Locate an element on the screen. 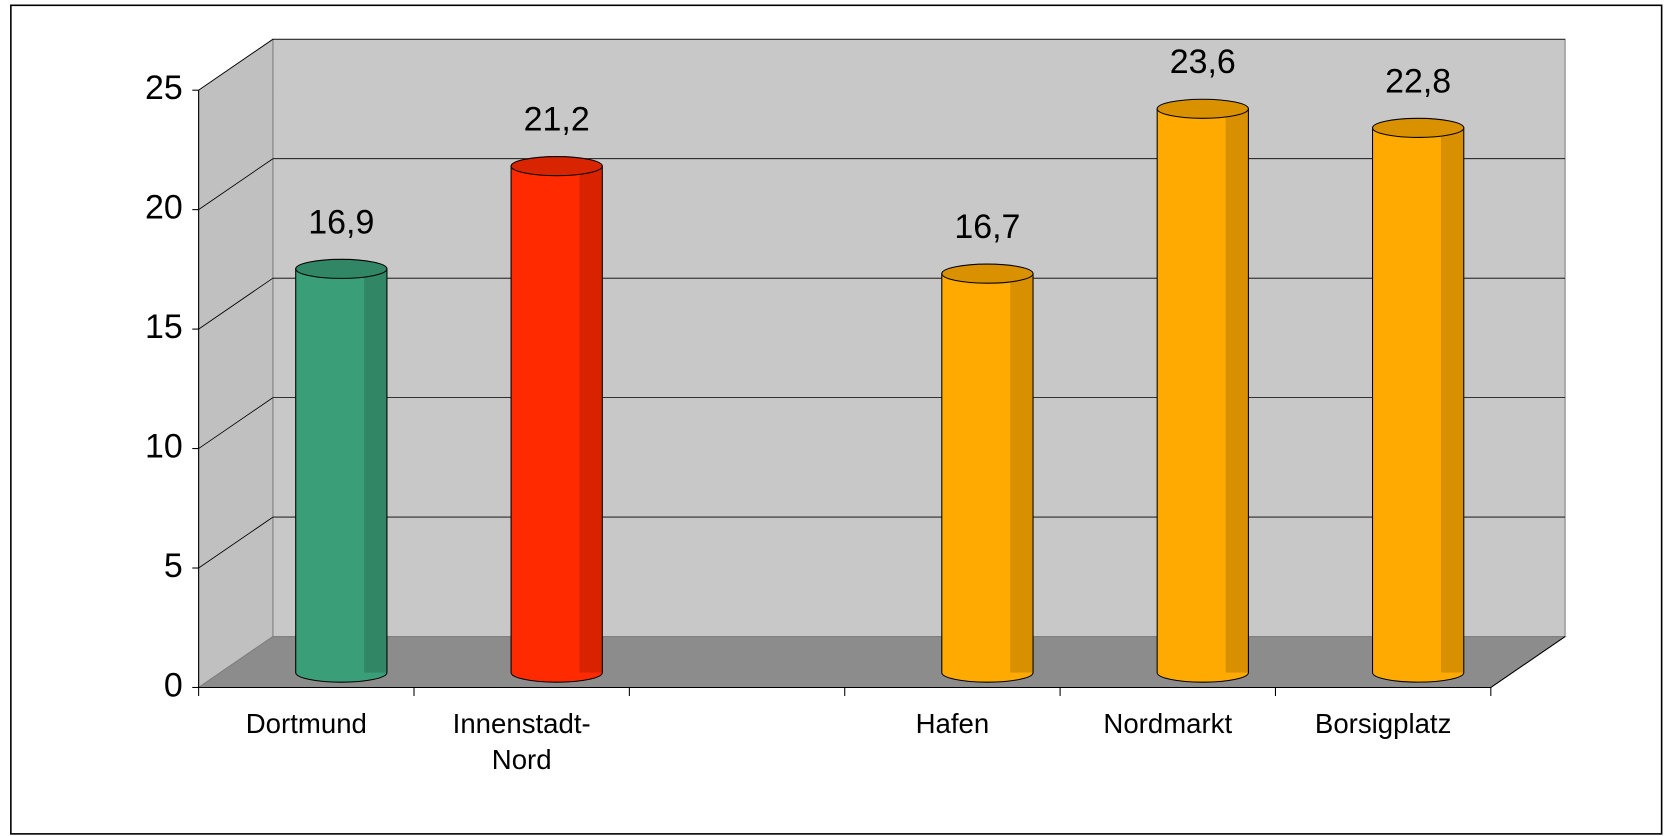 Image resolution: width=1664 pixels, height=836 pixels. floor is located at coordinates (881, 662).